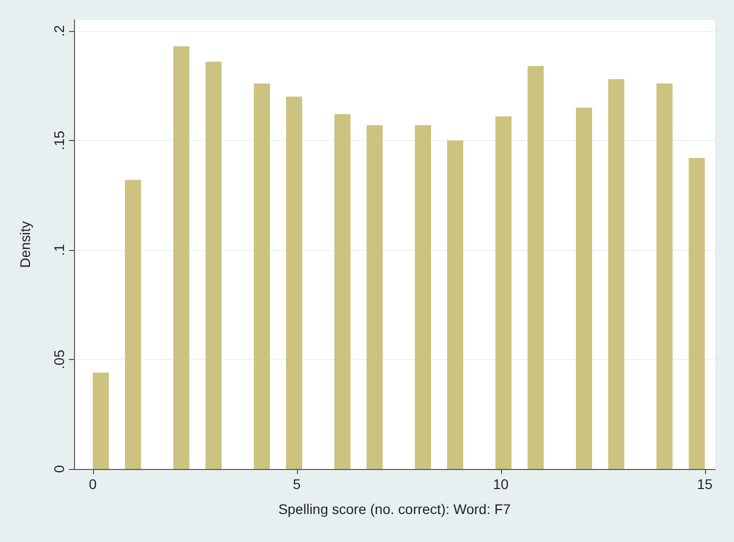  Describe the element at coordinates (59, 140) in the screenshot. I see `y-tick-label: .15` at that location.